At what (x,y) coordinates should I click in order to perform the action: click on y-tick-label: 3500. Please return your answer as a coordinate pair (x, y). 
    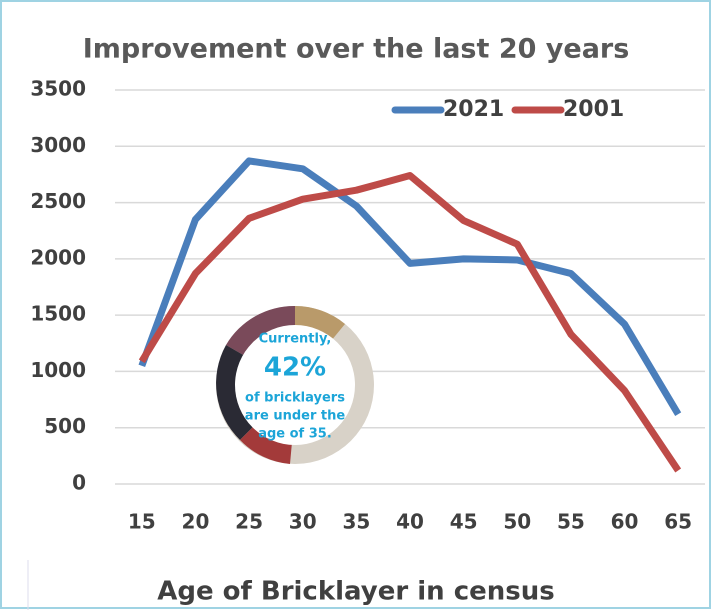
    Looking at the image, I should click on (58, 89).